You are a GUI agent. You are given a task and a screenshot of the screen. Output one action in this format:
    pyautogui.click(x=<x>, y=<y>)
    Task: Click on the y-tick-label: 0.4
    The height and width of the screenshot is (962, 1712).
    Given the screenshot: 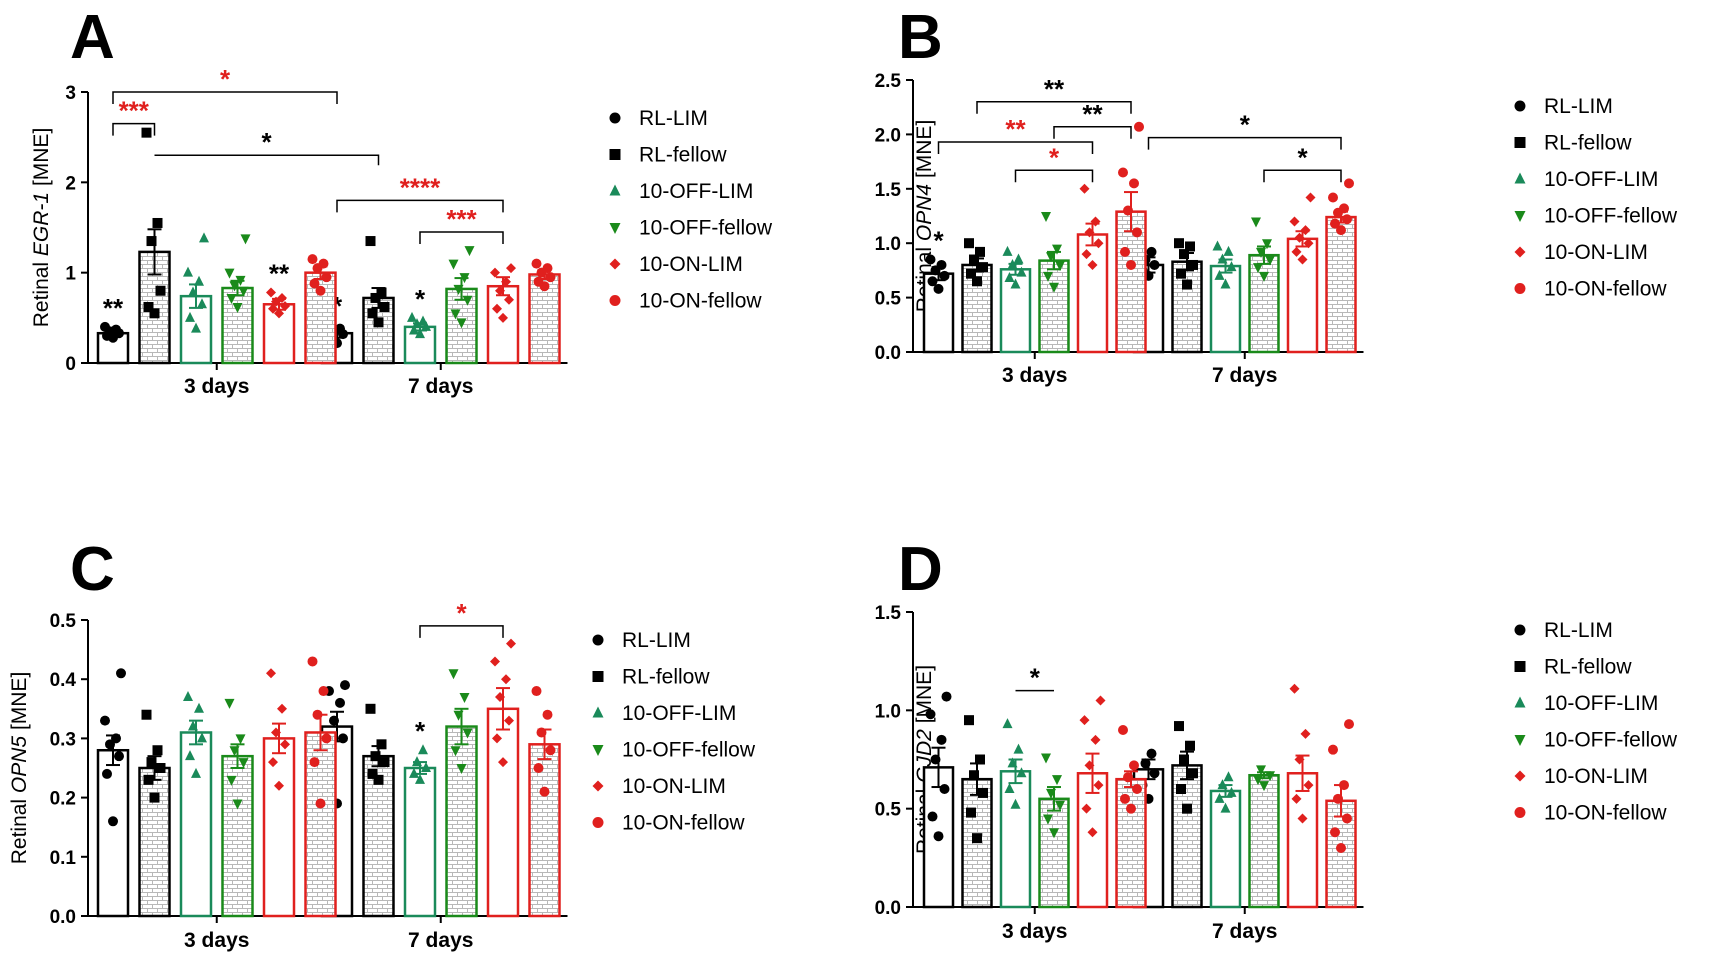 What is the action you would take?
    pyautogui.click(x=63, y=680)
    